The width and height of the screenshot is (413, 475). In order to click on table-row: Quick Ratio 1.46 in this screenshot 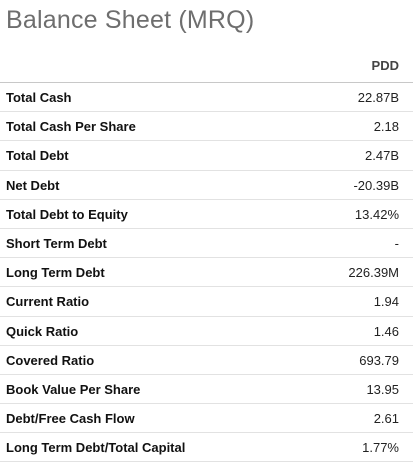, I will do `click(206, 331)`.